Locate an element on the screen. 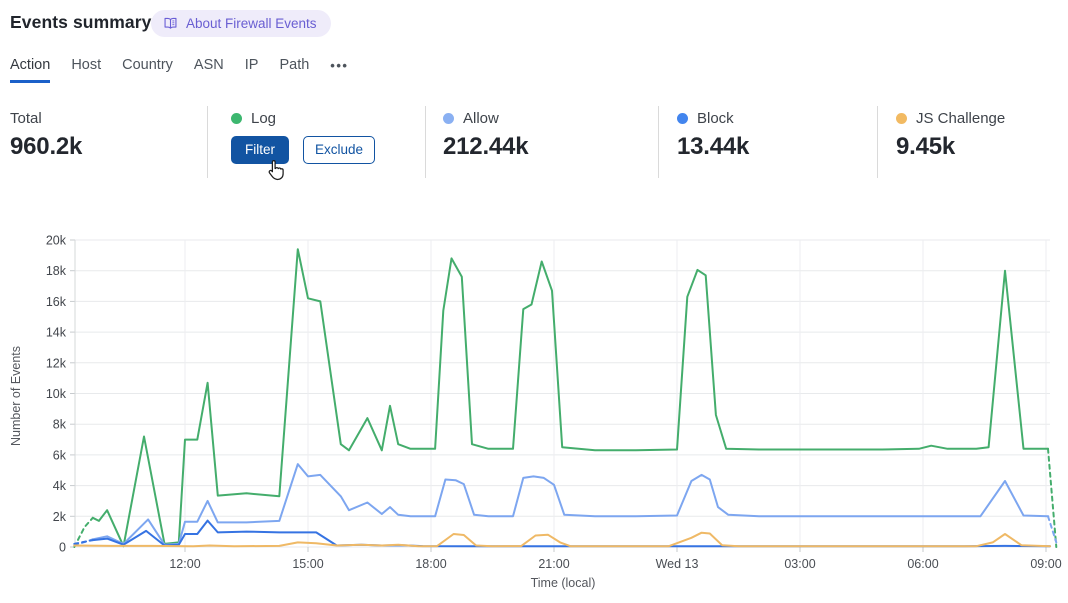  stat-total: Total 960.2k is located at coordinates (46, 134).